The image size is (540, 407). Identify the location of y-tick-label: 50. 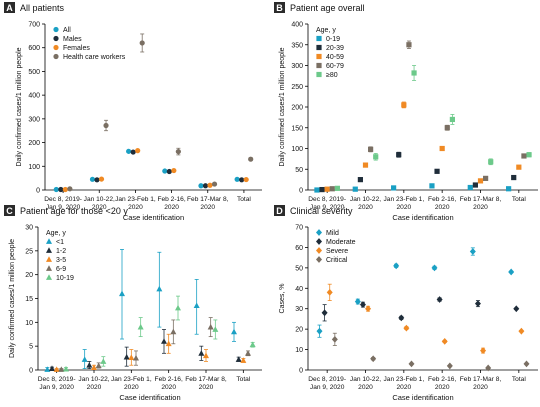
(299, 268).